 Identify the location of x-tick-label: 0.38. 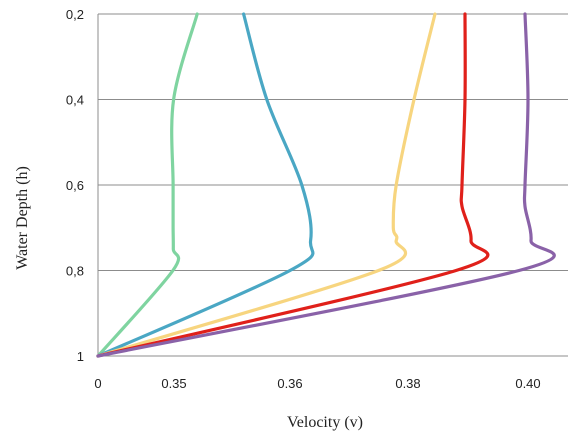
(407, 383).